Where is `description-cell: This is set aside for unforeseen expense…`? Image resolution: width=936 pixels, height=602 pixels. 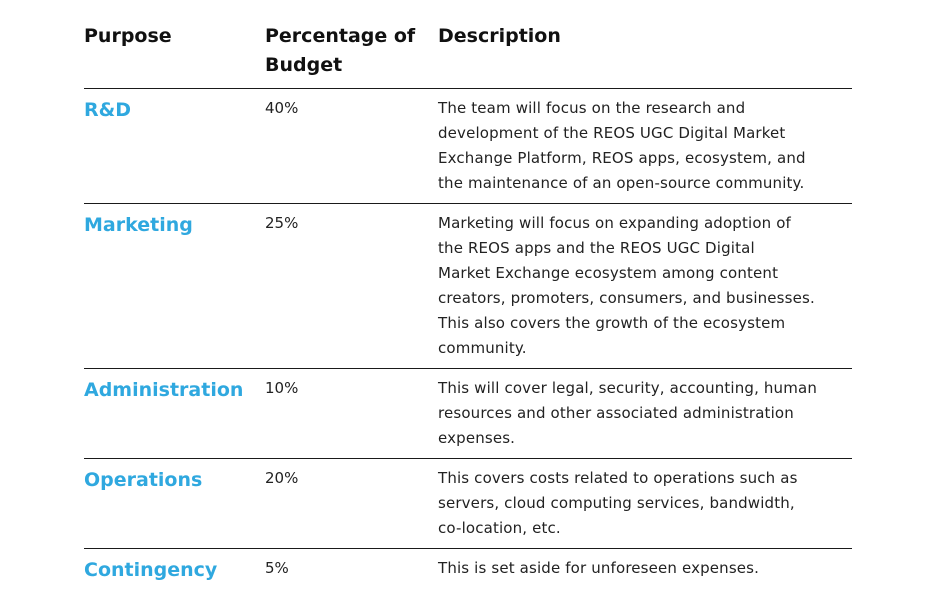 description-cell: This is set aside for unforeseen expense… is located at coordinates (645, 572).